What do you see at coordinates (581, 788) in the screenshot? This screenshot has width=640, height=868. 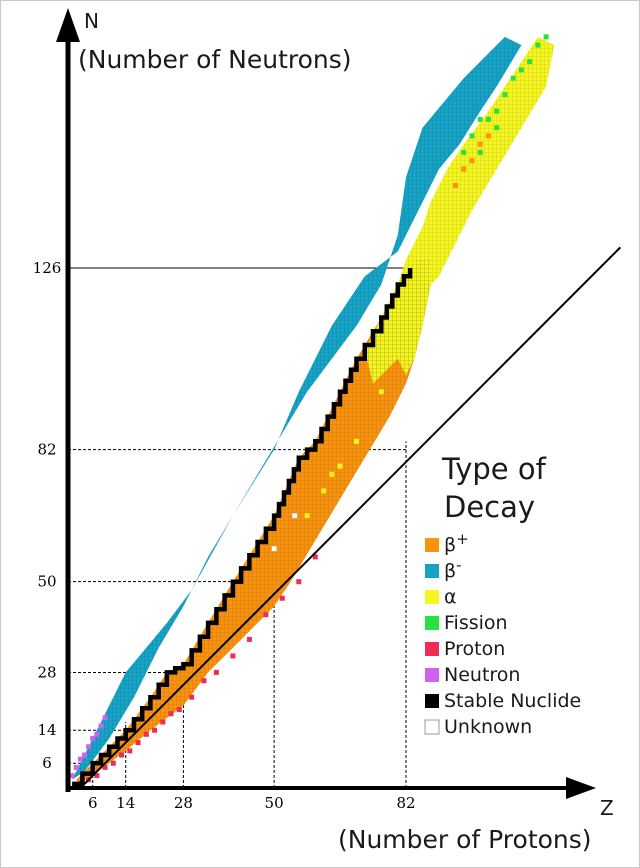 I see `x-axis-arrow-icon` at bounding box center [581, 788].